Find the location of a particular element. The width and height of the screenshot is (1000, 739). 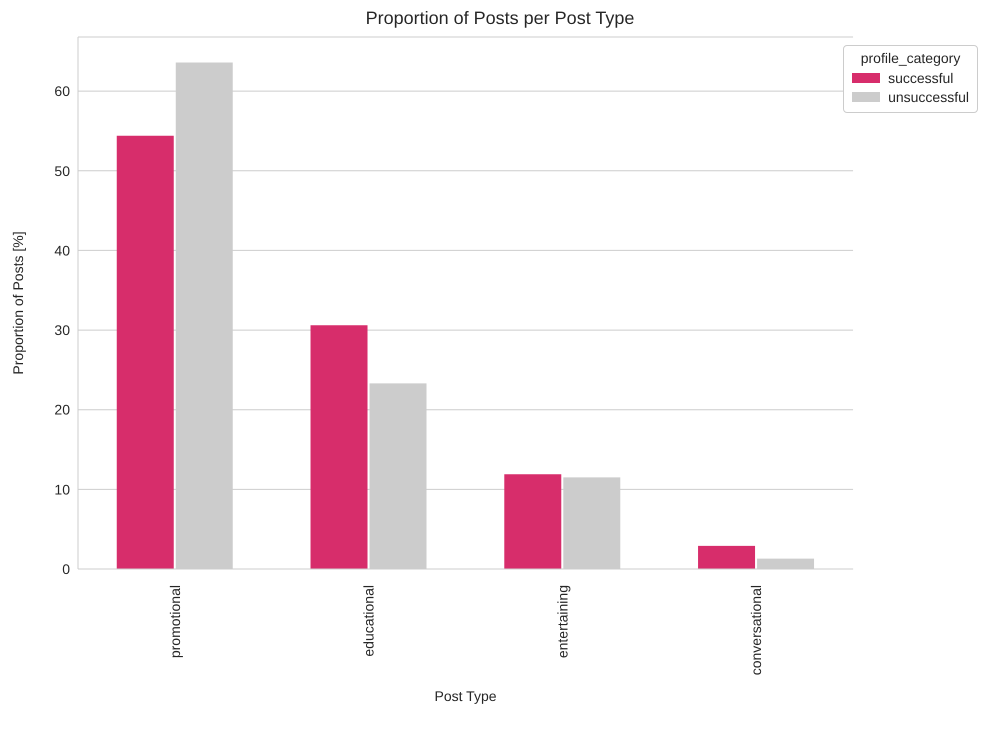

x-tick-label: conversational is located at coordinates (756, 630).